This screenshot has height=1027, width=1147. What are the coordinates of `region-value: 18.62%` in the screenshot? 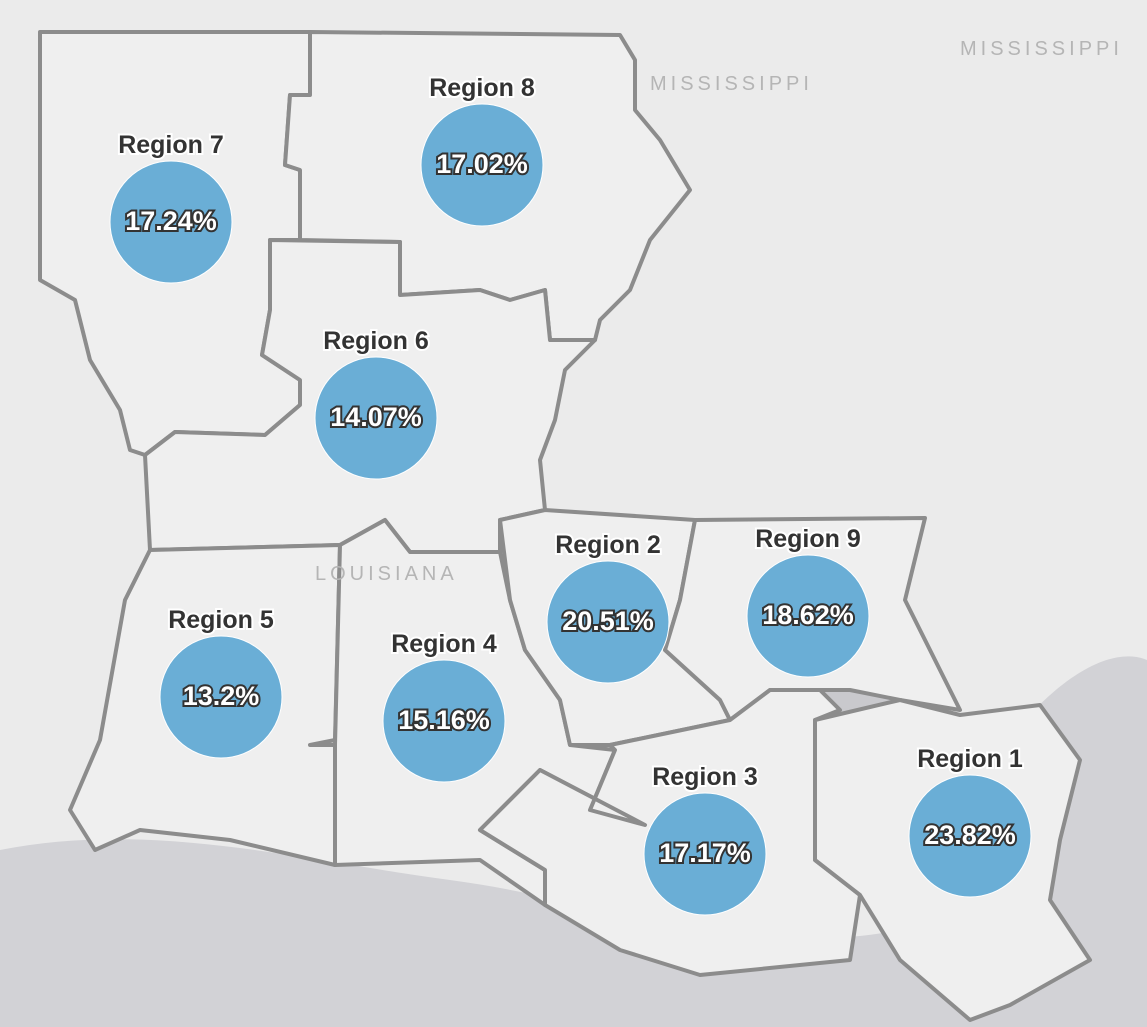 It's located at (808, 615).